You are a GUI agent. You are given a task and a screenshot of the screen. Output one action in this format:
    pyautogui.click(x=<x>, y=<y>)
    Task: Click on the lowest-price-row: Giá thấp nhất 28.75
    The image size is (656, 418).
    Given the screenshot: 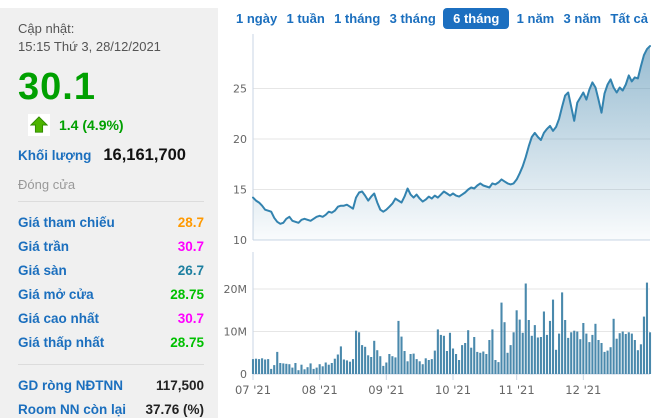 What is the action you would take?
    pyautogui.click(x=111, y=343)
    